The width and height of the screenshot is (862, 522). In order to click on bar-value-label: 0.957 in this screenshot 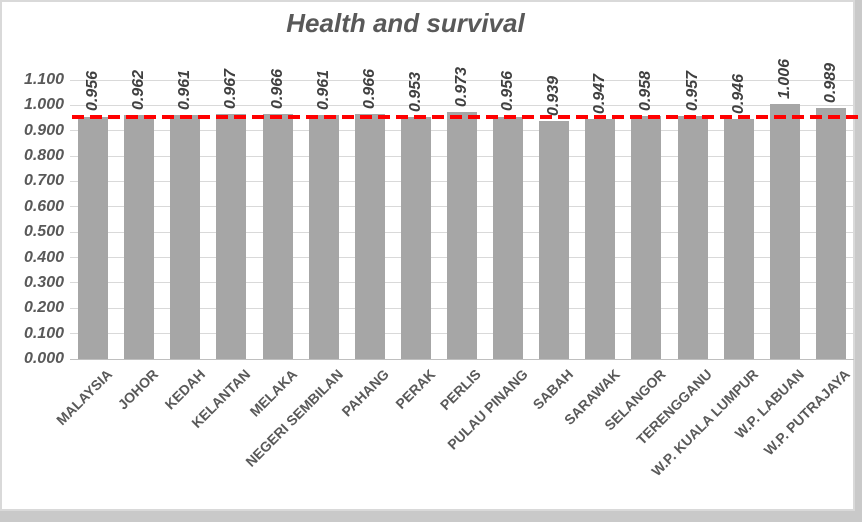, I will do `click(692, 91)`.